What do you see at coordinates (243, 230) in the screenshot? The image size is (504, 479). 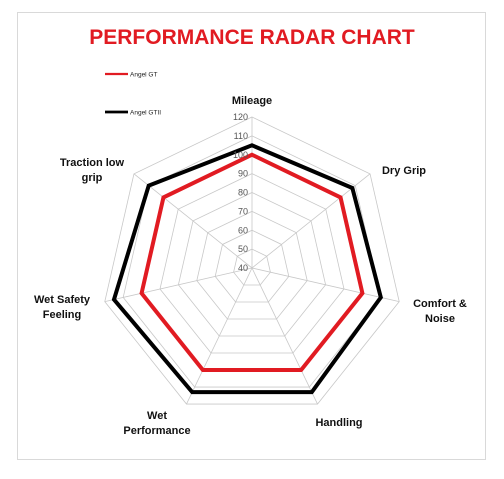 I see `tick-label: 60` at bounding box center [243, 230].